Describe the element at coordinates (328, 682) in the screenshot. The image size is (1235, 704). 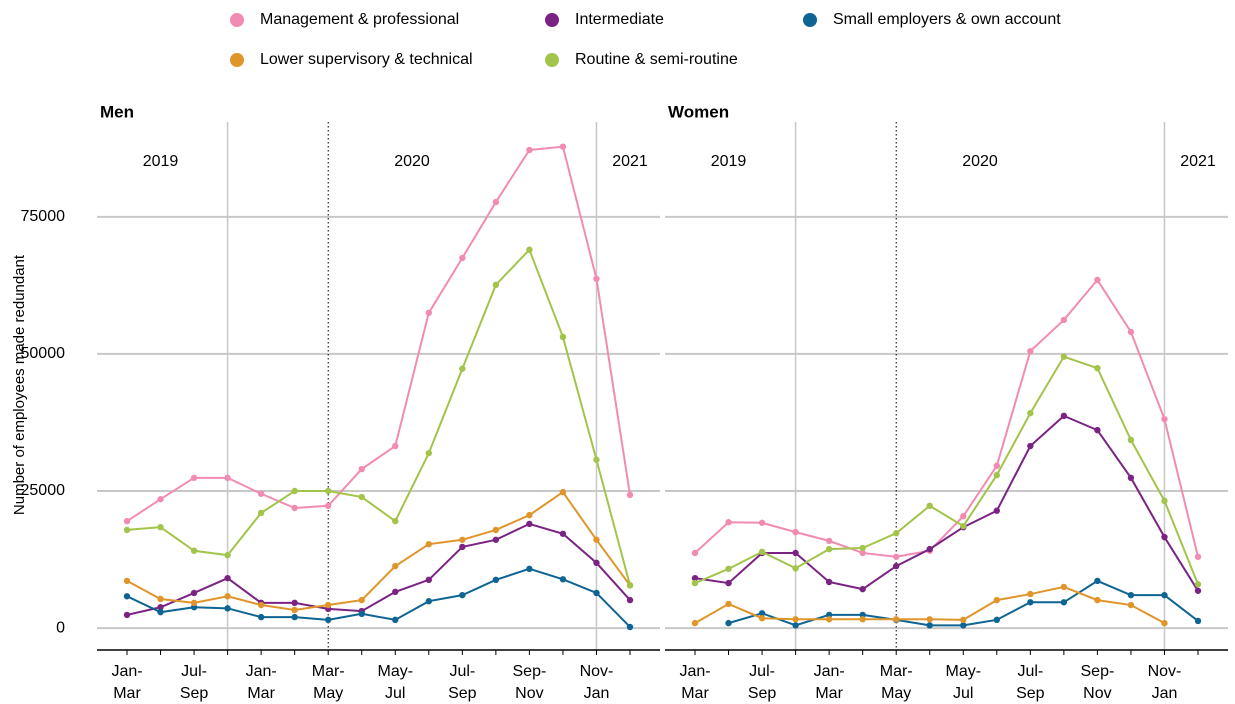
I see `x-tick-label: Mar-May` at that location.